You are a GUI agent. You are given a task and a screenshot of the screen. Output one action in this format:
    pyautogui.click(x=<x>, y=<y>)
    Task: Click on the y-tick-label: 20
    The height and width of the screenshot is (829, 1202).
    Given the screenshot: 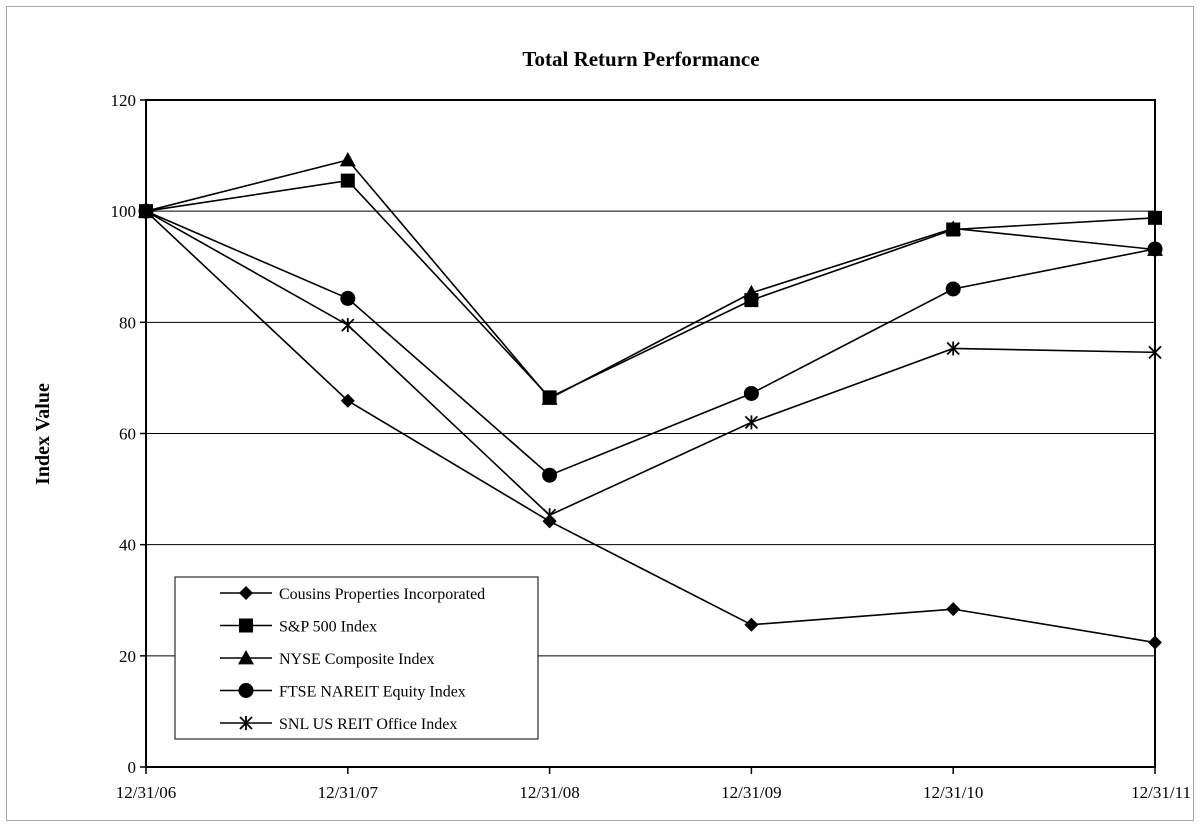 What is the action you would take?
    pyautogui.click(x=127, y=656)
    